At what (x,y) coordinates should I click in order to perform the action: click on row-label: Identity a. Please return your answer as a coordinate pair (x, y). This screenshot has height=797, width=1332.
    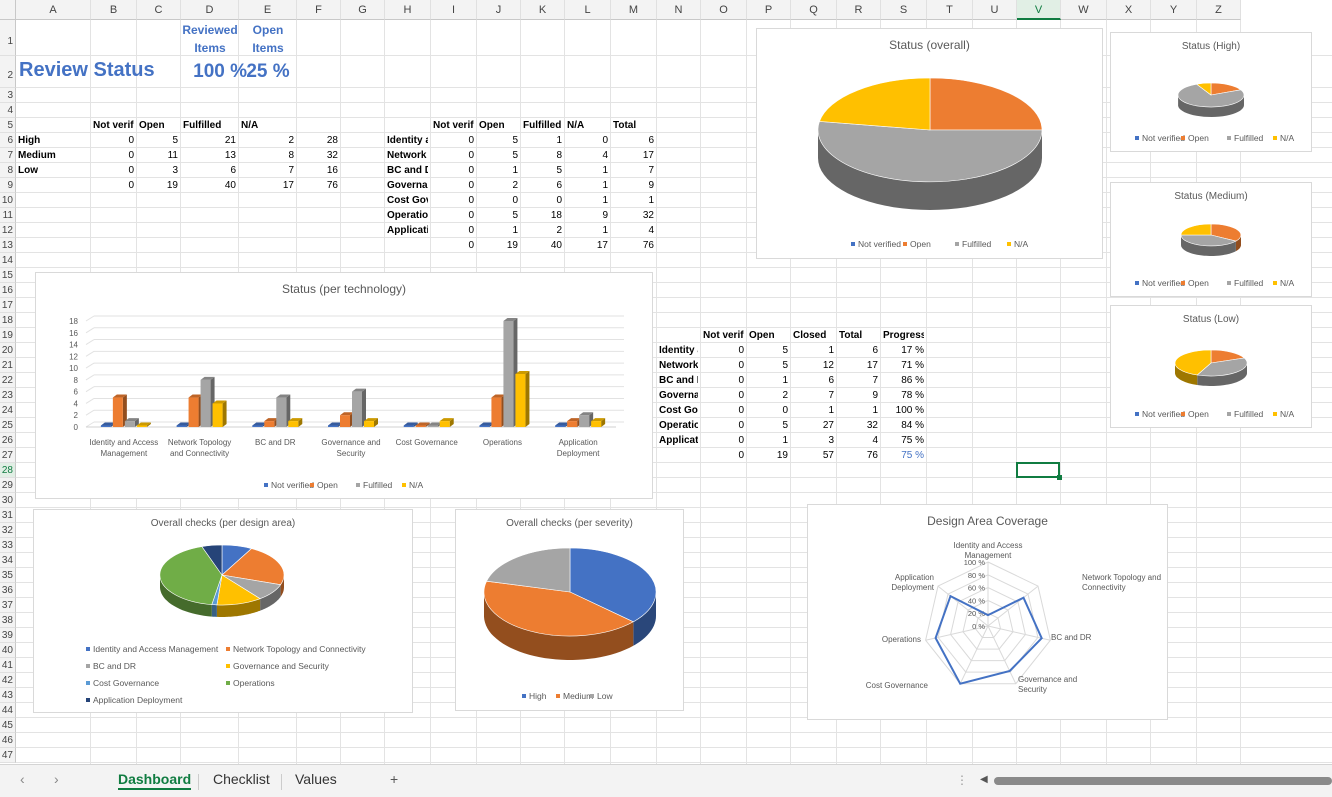
    Looking at the image, I should click on (678, 350).